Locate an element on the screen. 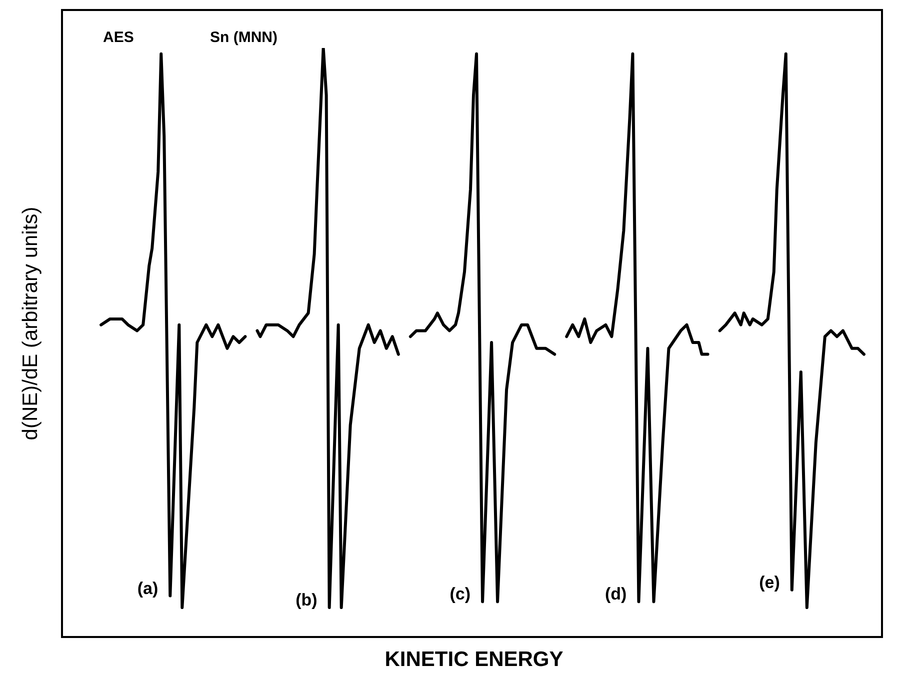  series-label: (d) is located at coordinates (615, 594).